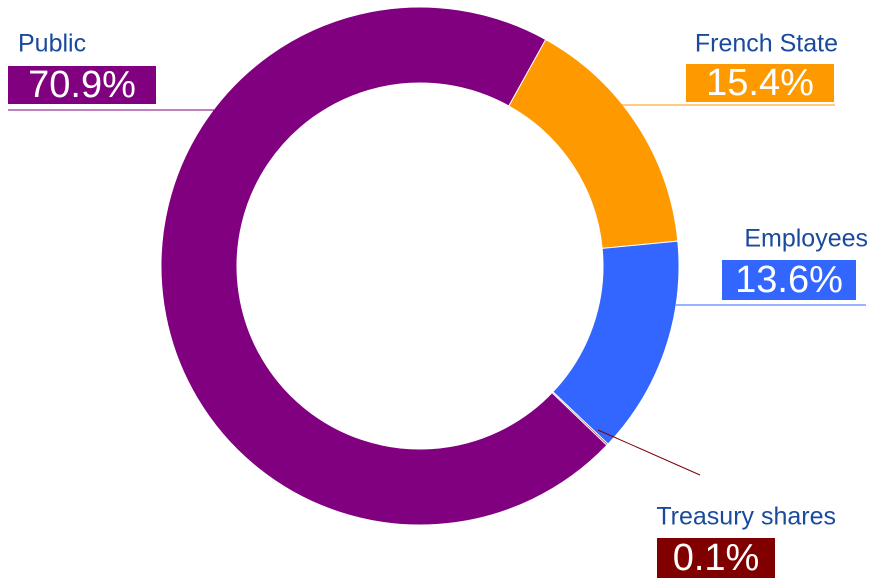 This screenshot has width=875, height=581. I want to click on value-label: 15.4%, so click(760, 83).